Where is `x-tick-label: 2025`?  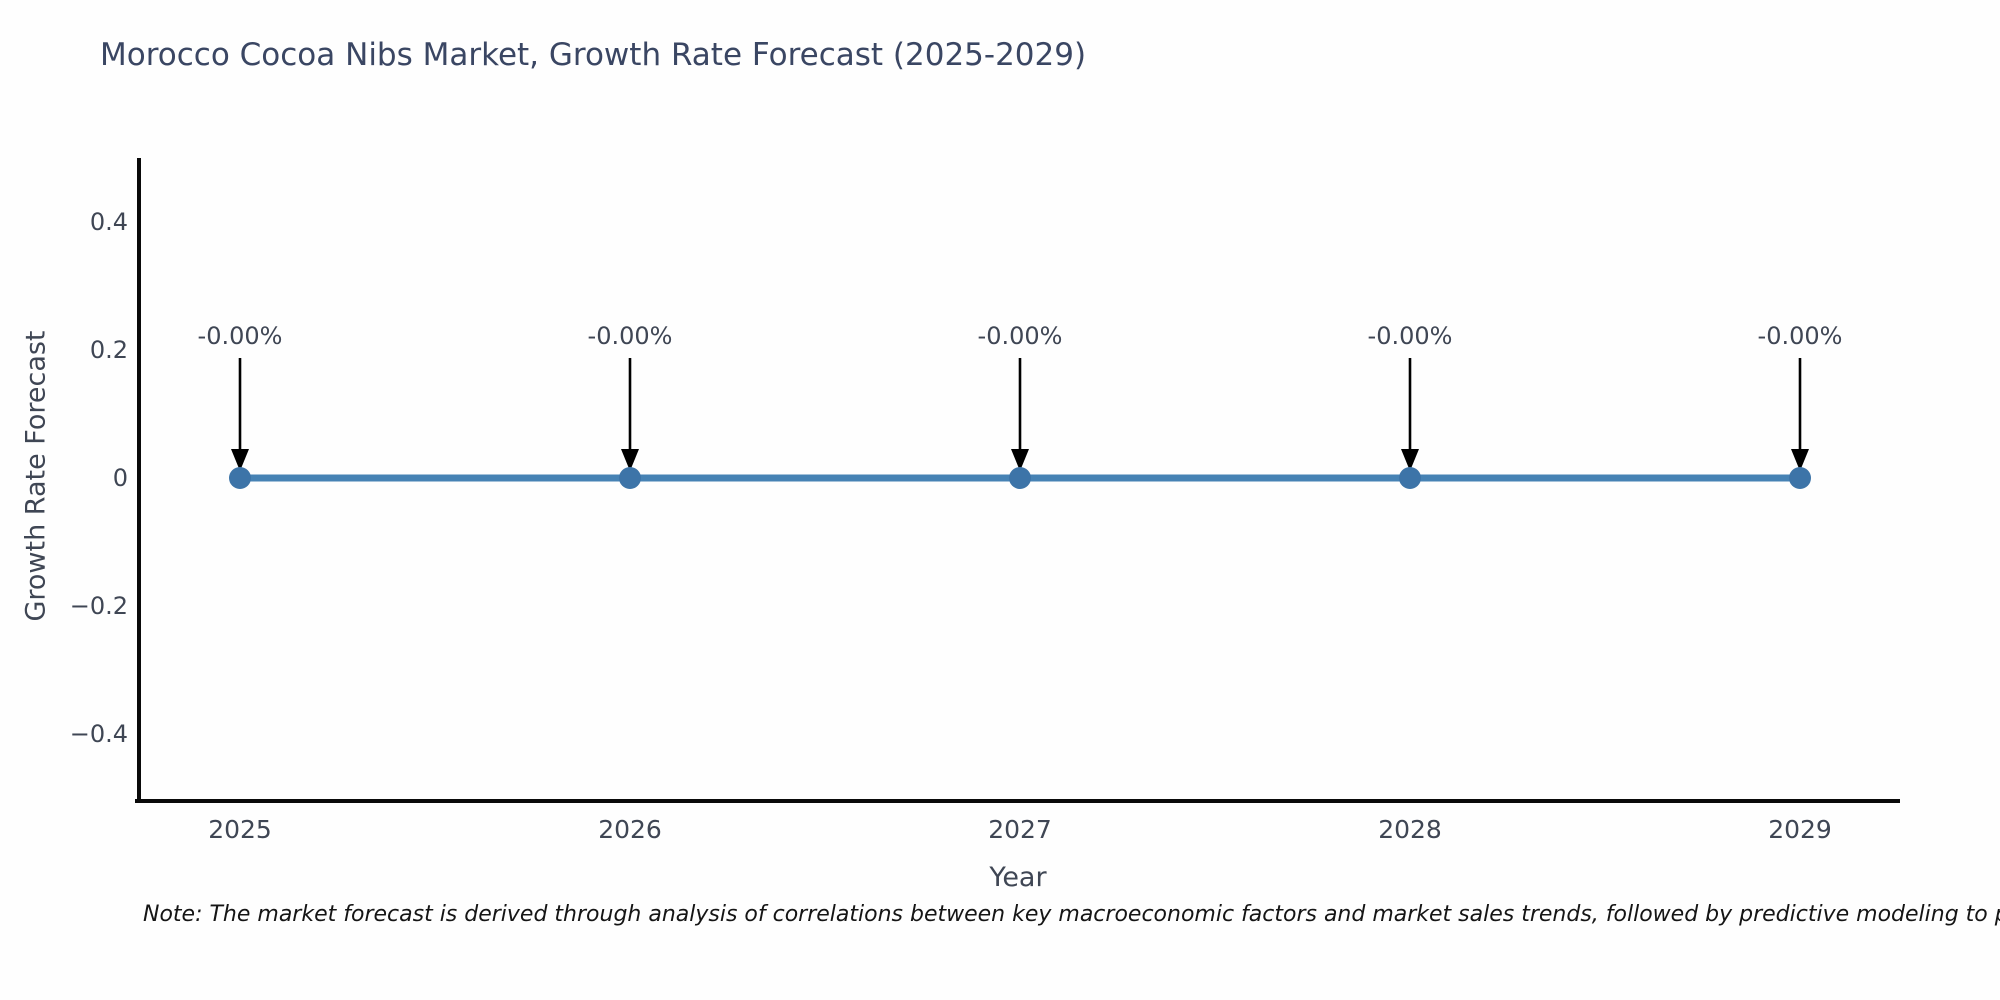 x-tick-label: 2025 is located at coordinates (240, 829).